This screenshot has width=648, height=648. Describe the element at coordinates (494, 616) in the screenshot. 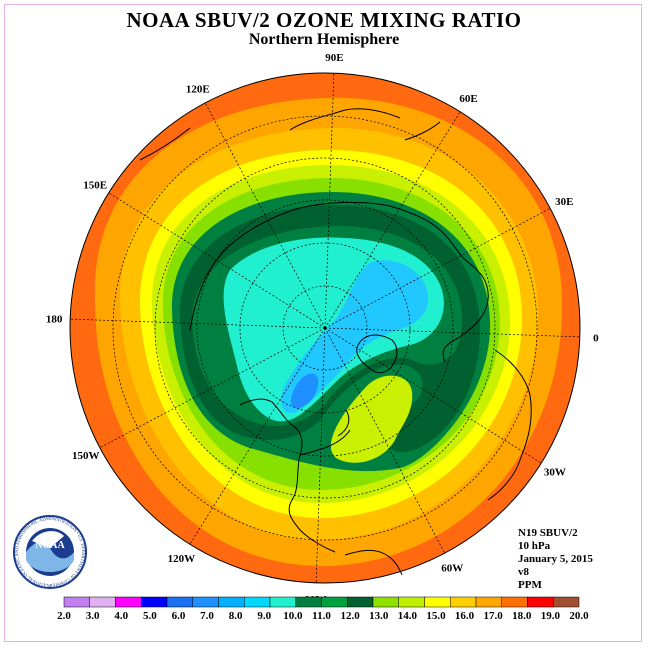

I see `colorbar-tick-label: 17.0` at that location.